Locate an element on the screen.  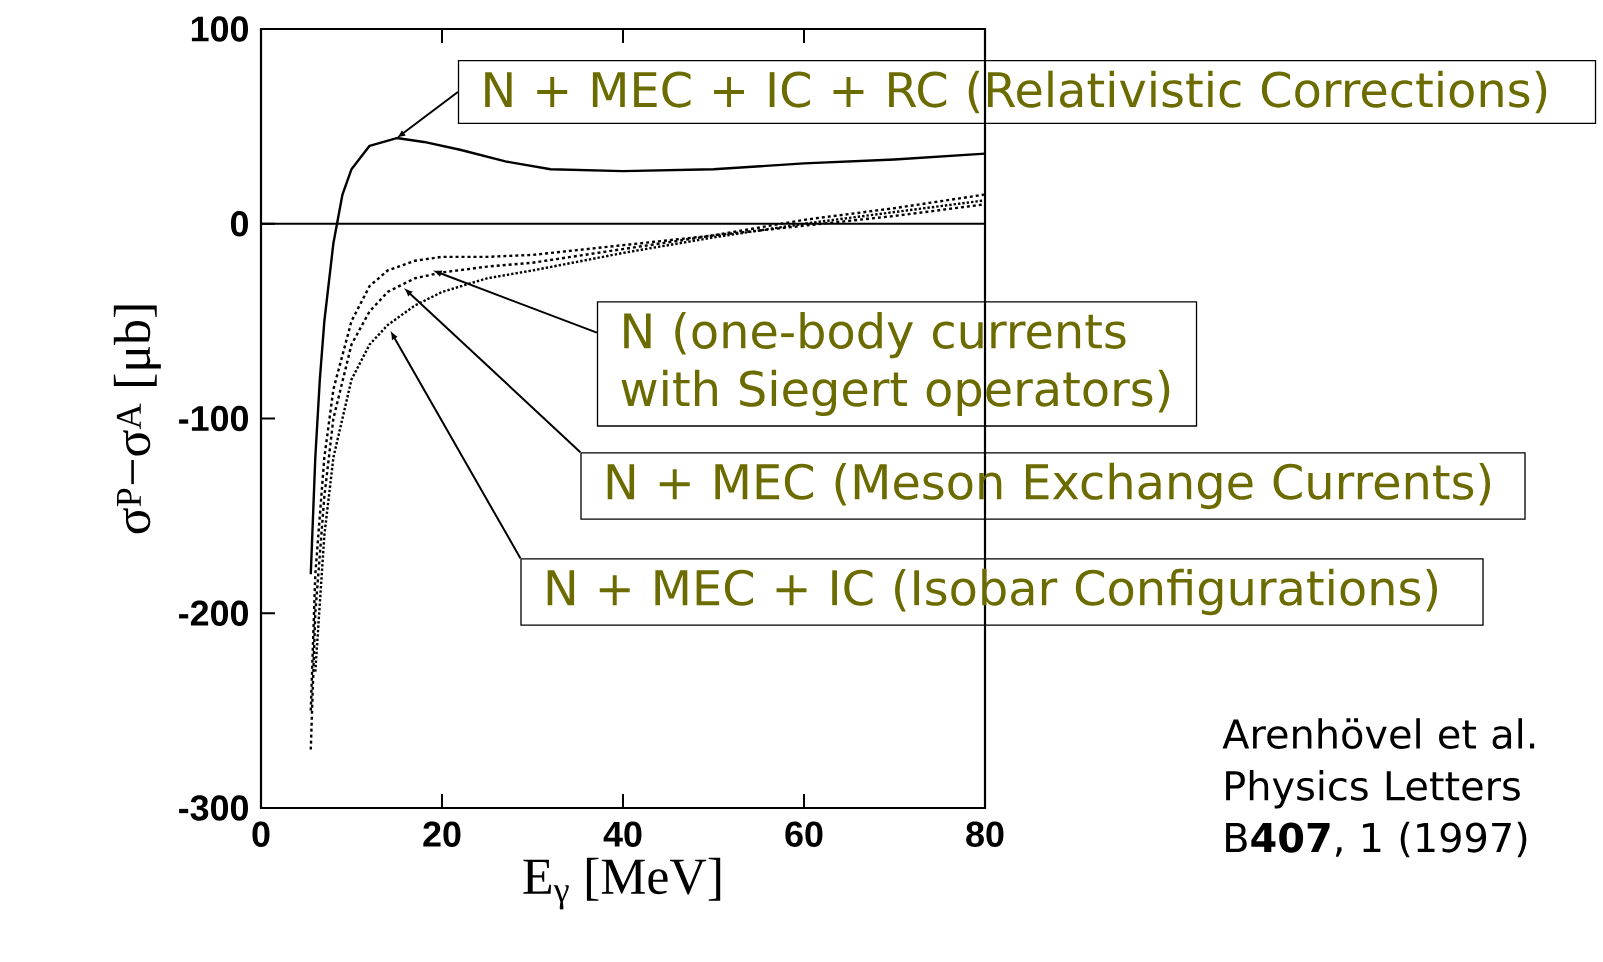
y-tick-label: 0 is located at coordinates (239, 224).